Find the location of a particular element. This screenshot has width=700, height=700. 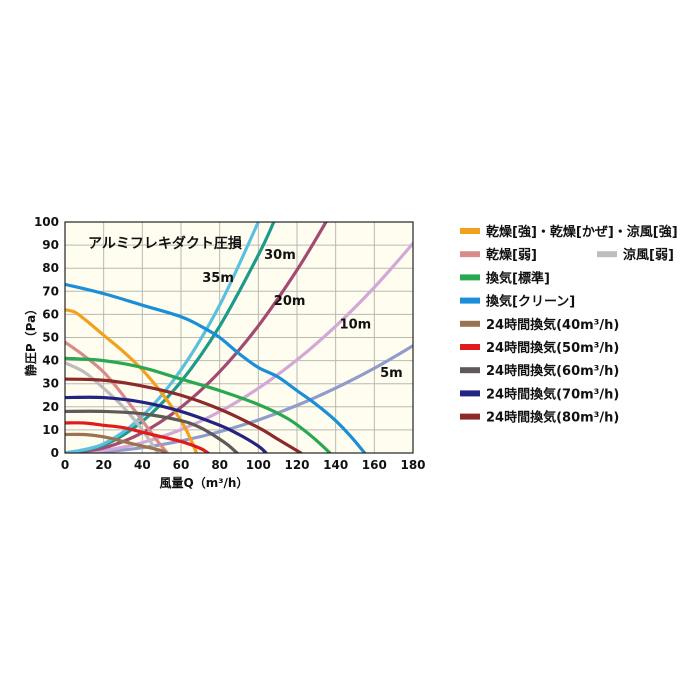

legend-item: 24時間換気(80m³/h) is located at coordinates (539, 418).